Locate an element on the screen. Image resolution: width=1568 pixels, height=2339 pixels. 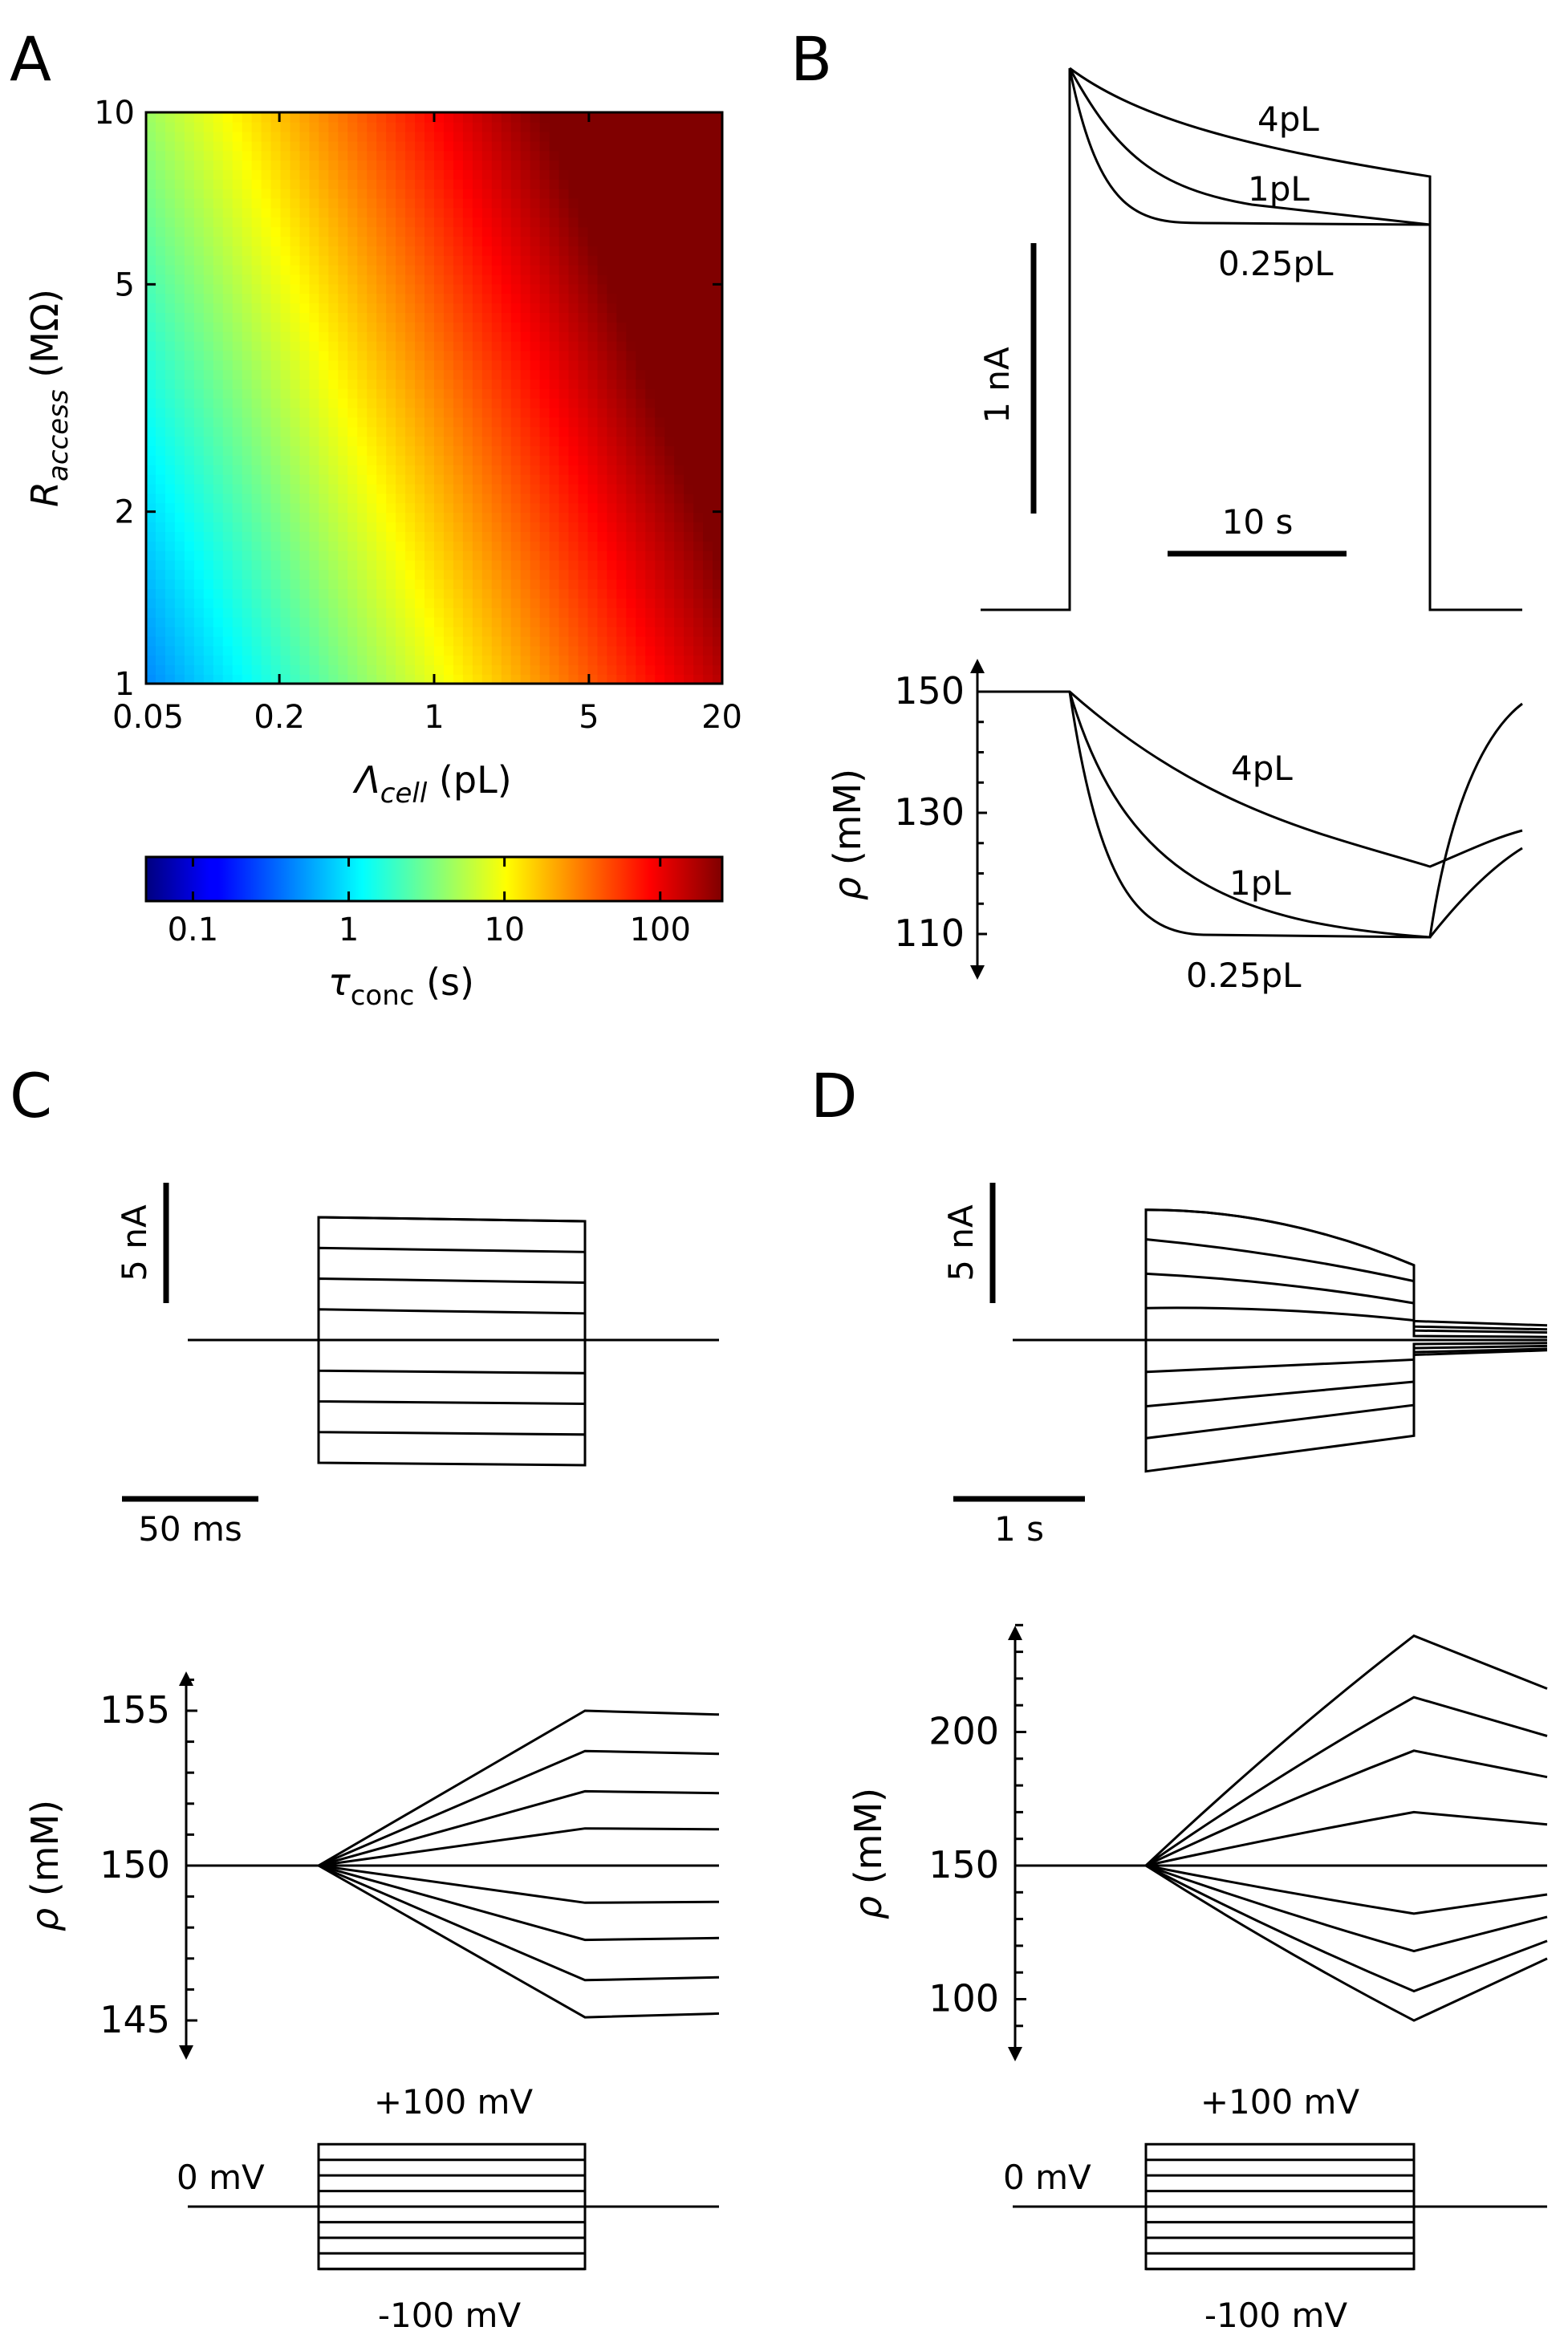
c-conc-y-unit: (mM) is located at coordinates (45, 1854).